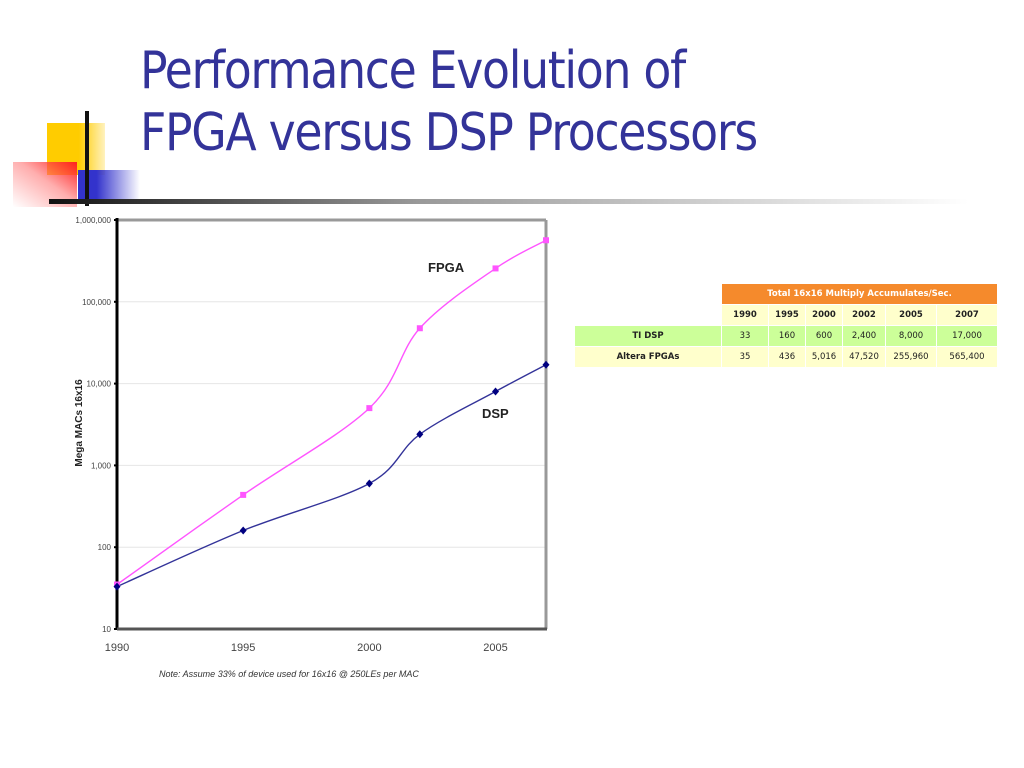  What do you see at coordinates (101, 465) in the screenshot?
I see `y-tick-label: 1,000` at bounding box center [101, 465].